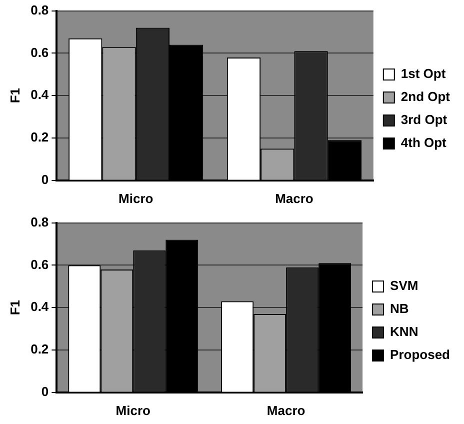 The image size is (464, 424). Describe the element at coordinates (424, 120) in the screenshot. I see `legend-label: 3rd Opt` at that location.